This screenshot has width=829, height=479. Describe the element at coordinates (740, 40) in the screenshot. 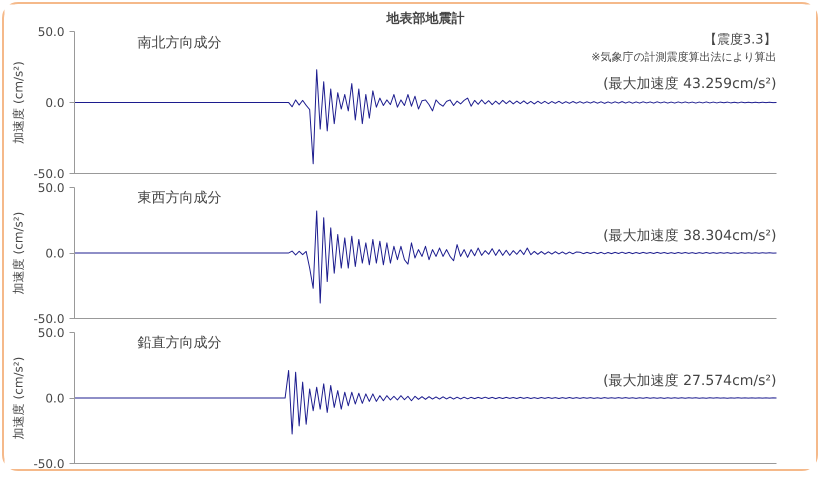

I see `annotation: 【震度3.3】` at that location.